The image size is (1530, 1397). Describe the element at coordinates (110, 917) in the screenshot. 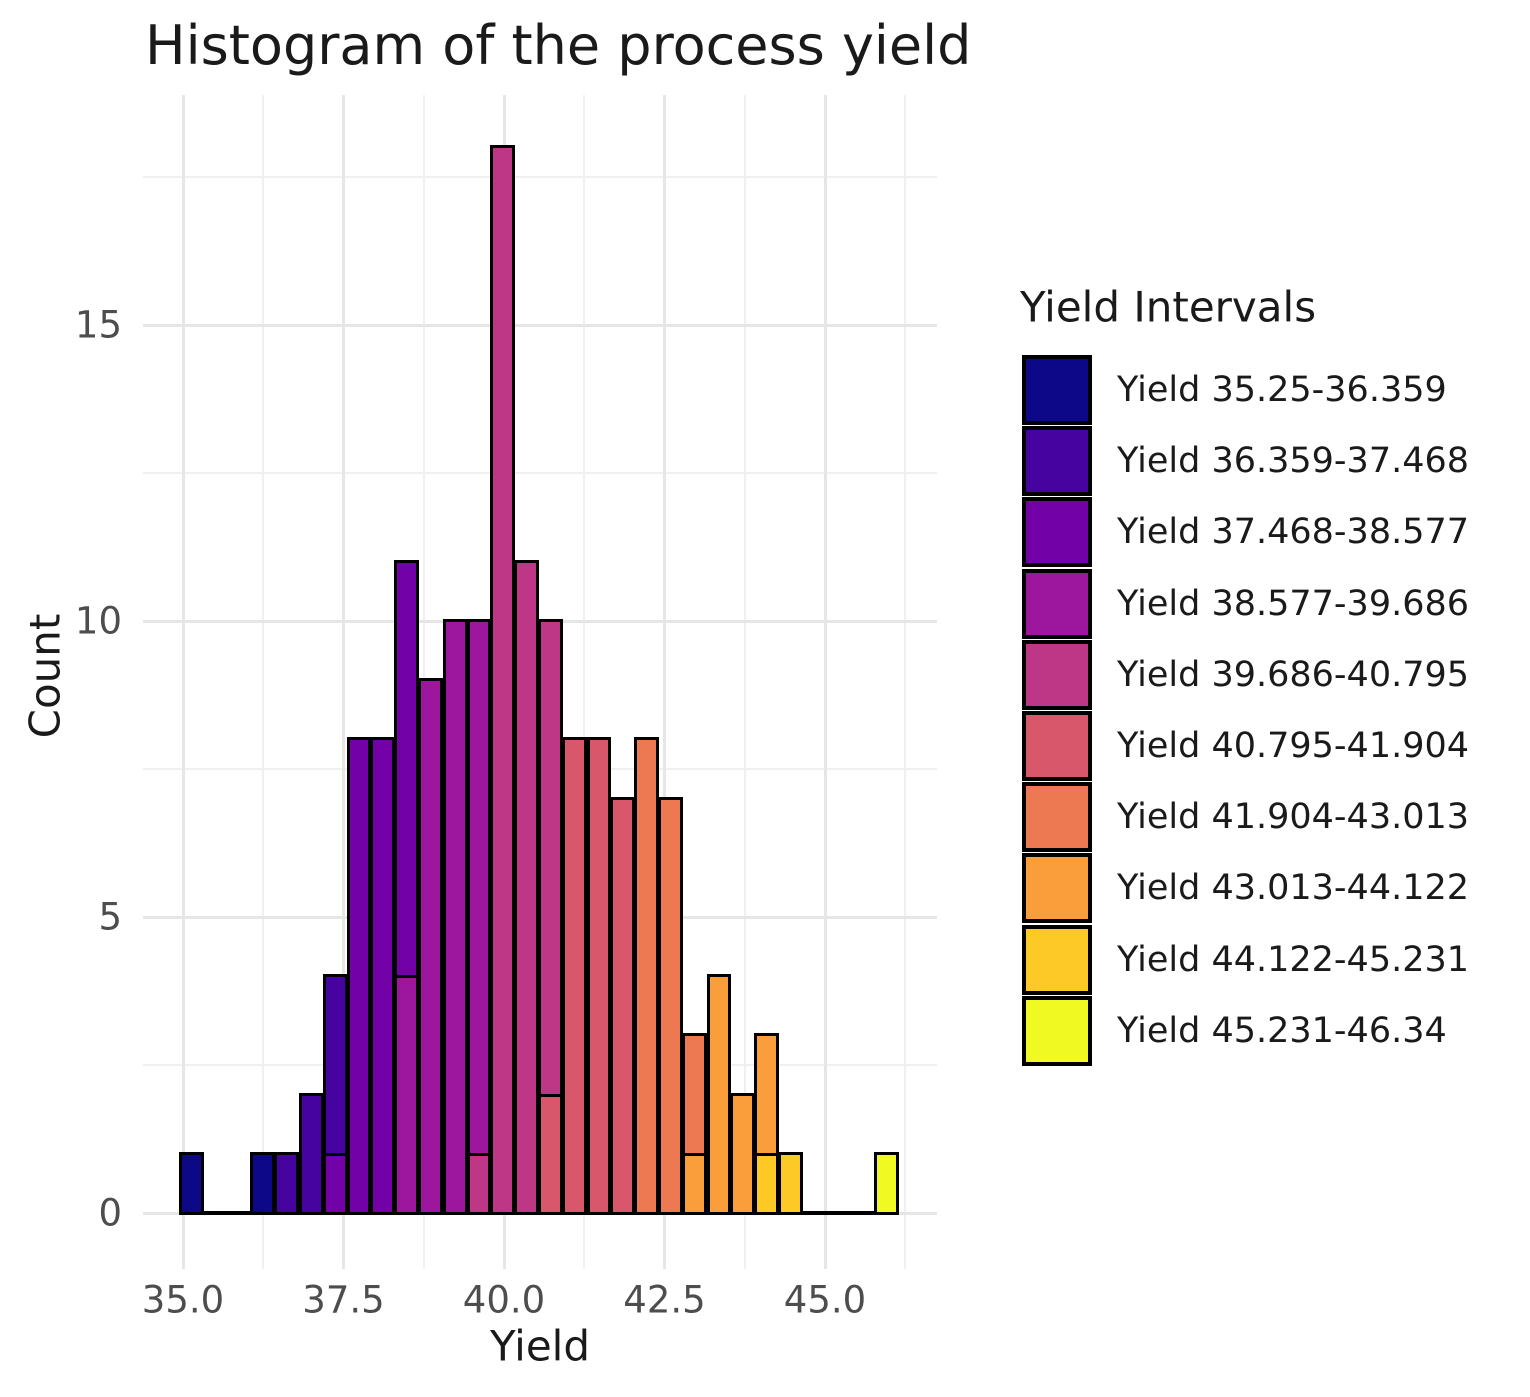

I see `y-tick-label: 5` at that location.